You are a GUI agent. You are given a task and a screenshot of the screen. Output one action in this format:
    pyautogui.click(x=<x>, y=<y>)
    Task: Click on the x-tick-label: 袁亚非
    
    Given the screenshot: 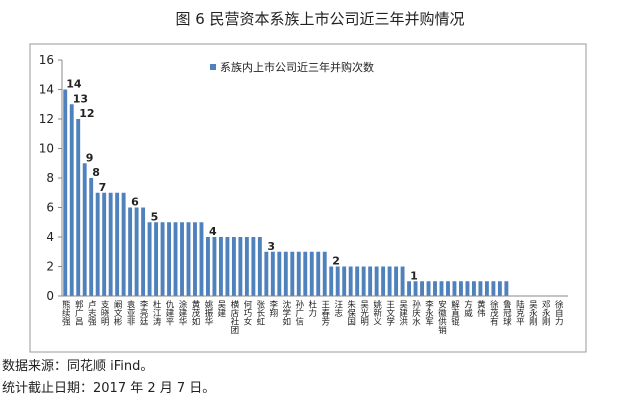 What is the action you would take?
    pyautogui.click(x=130, y=312)
    